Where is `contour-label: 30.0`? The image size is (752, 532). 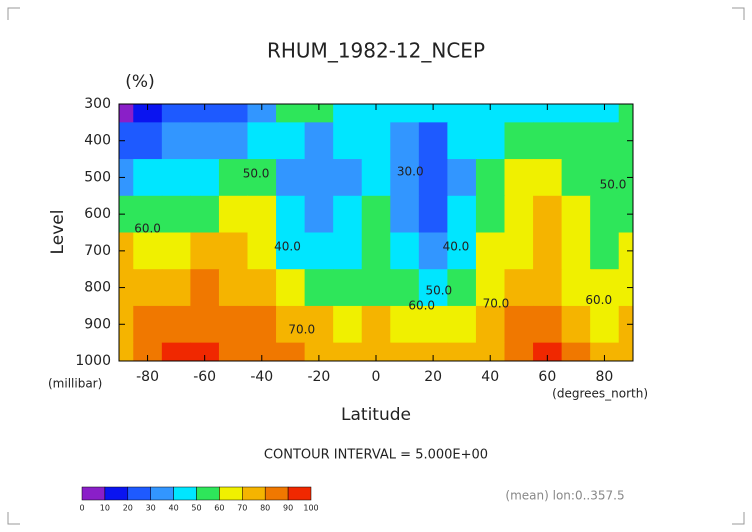
contour-label: 30.0 is located at coordinates (410, 171).